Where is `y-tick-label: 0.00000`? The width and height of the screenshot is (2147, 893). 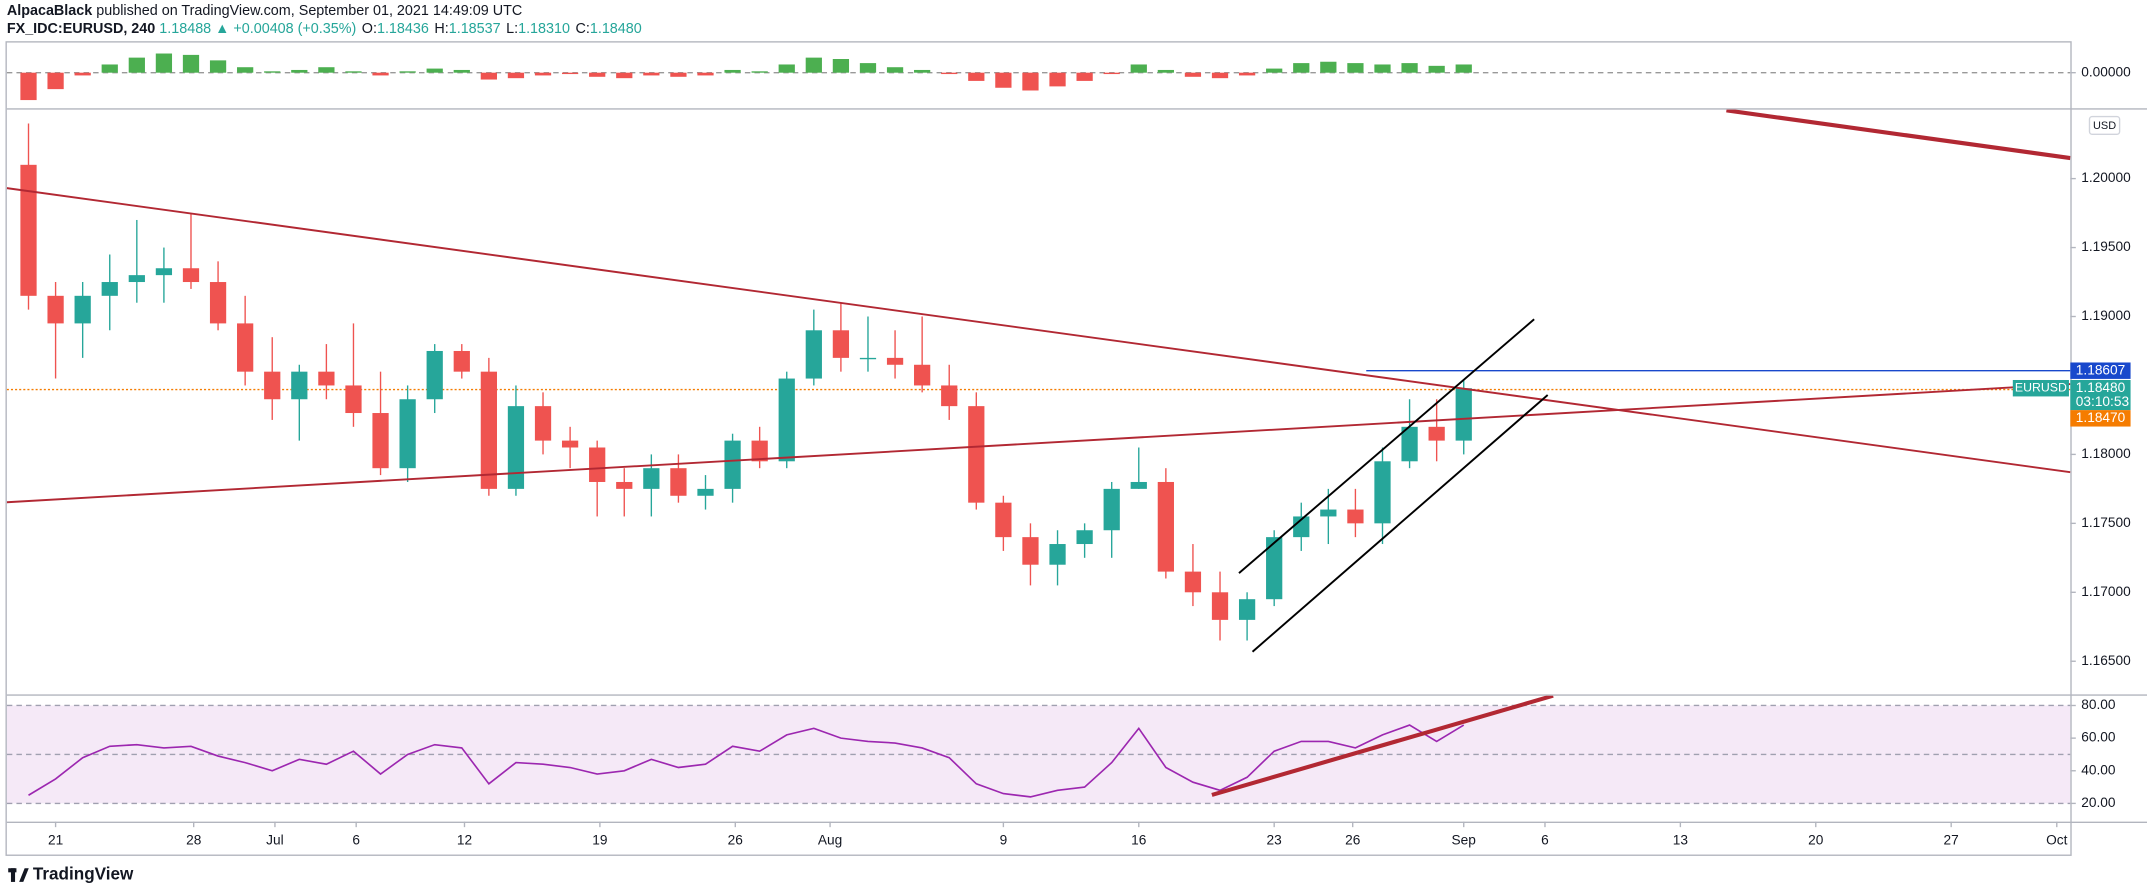
y-tick-label: 0.00000 is located at coordinates (2106, 71).